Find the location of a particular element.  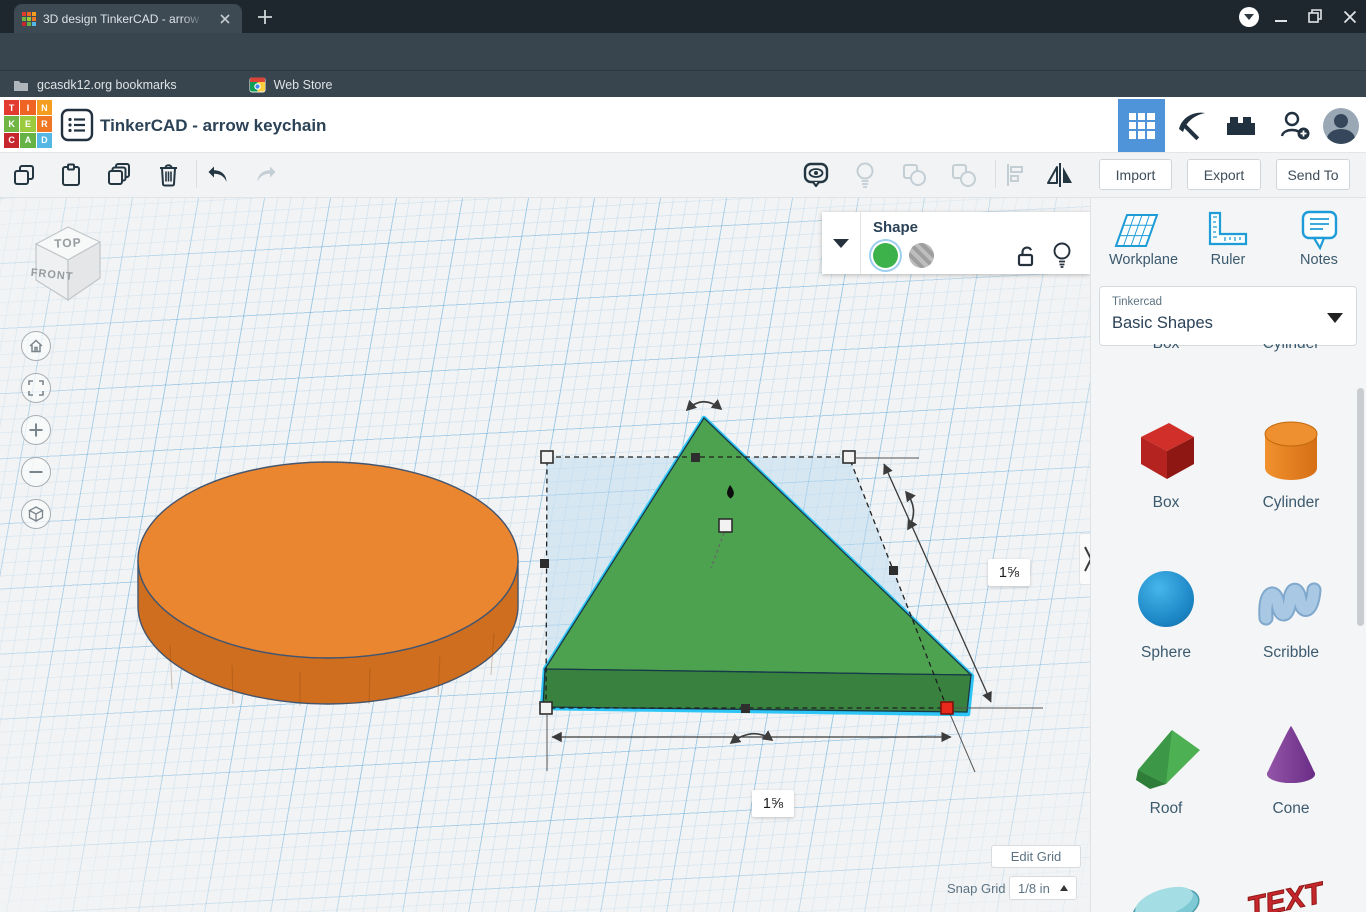

shape-label-sphere: Sphere is located at coordinates (1166, 652).